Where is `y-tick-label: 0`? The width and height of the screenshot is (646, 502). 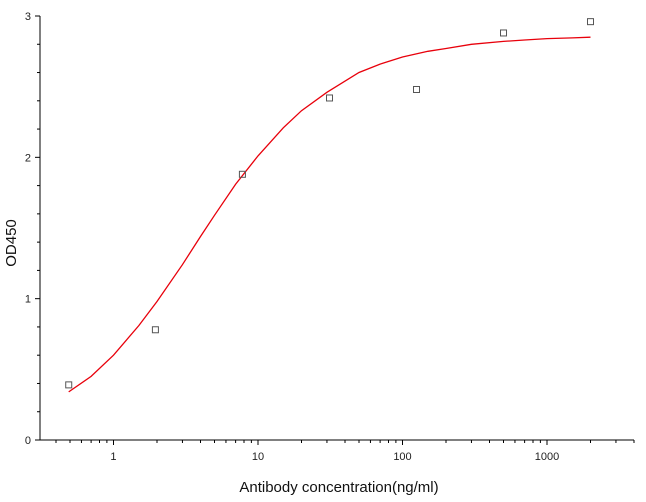 y-tick-label: 0 is located at coordinates (28, 441).